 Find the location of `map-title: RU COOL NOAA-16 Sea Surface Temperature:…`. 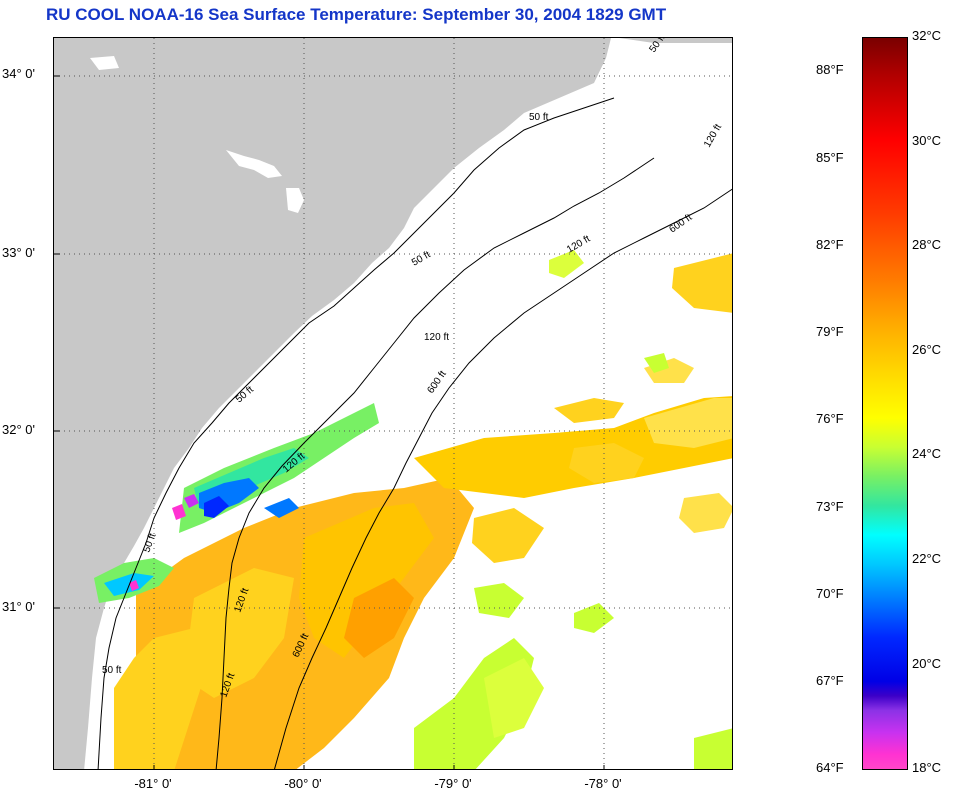

map-title: RU COOL NOAA-16 Sea Surface Temperature:… is located at coordinates (356, 14).